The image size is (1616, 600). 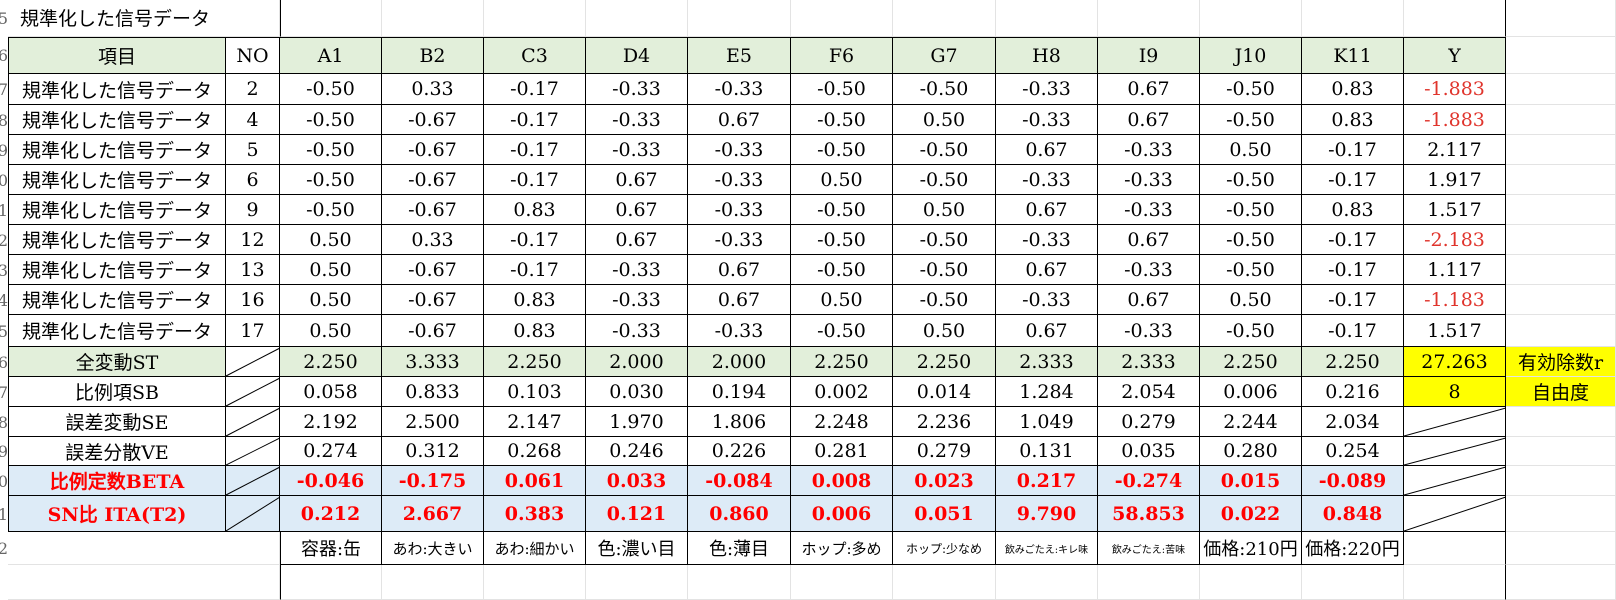 What do you see at coordinates (1455, 89) in the screenshot?
I see `y-value: -1.883` at bounding box center [1455, 89].